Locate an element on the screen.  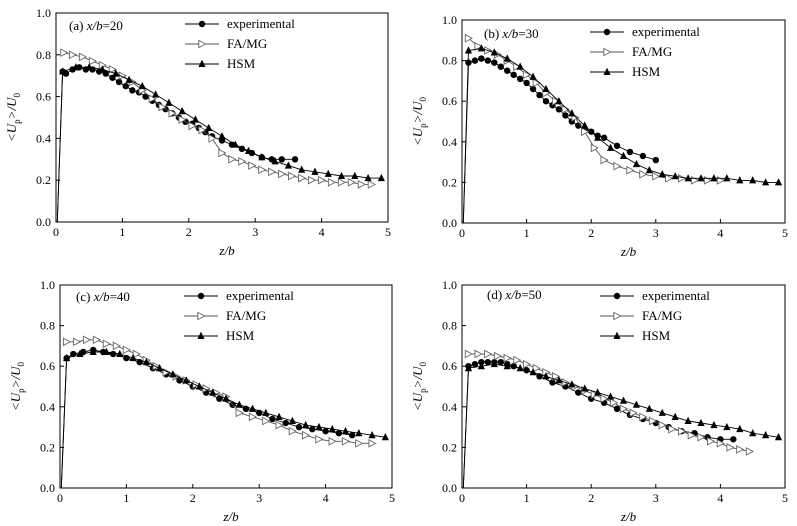
y-tick-label: 0.0 is located at coordinates (449, 488).